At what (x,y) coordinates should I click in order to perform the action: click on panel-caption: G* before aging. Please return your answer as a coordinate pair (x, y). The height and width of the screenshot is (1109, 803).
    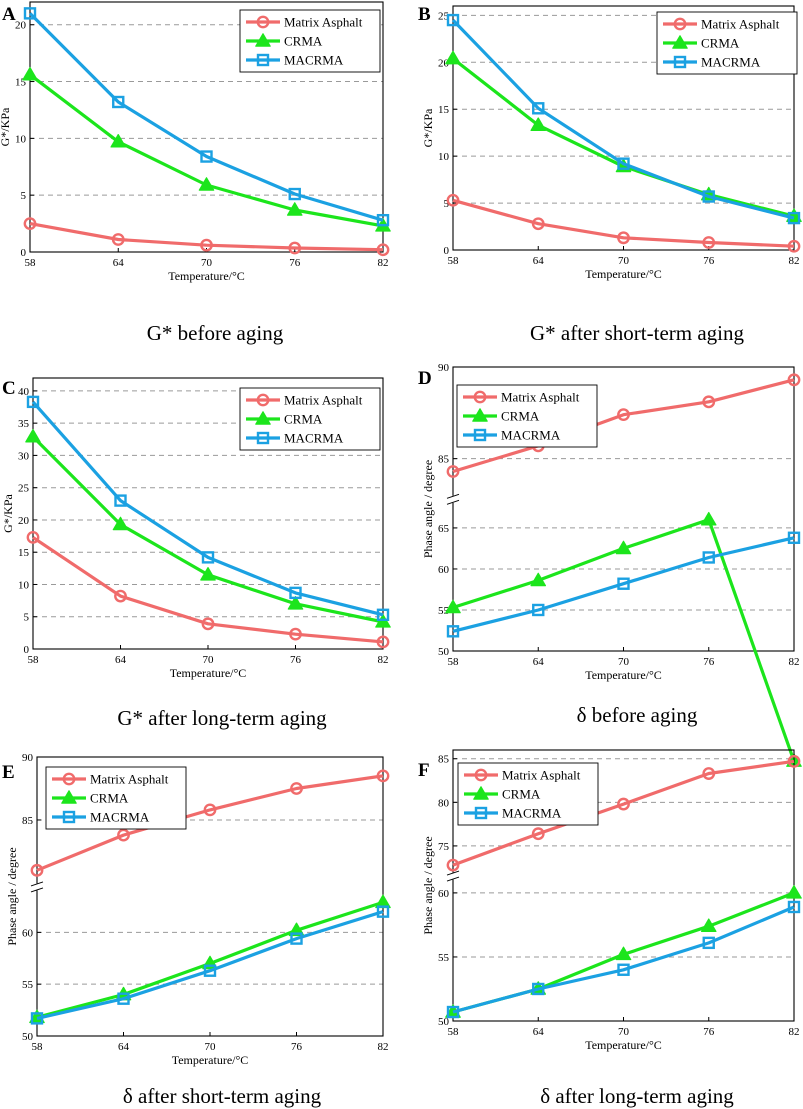
    Looking at the image, I should click on (215, 333).